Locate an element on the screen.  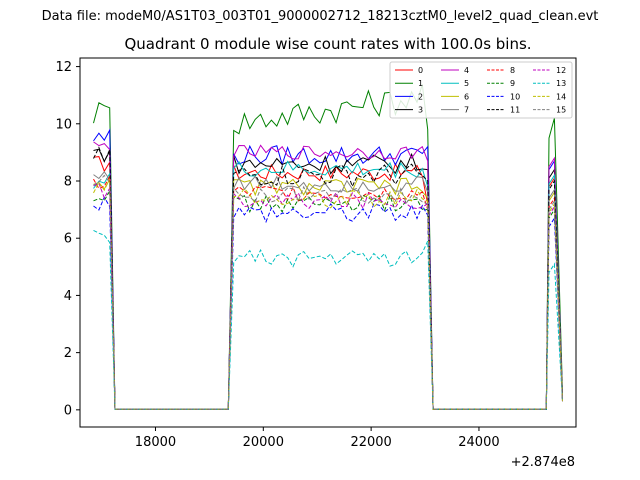
legend-label: 15 is located at coordinates (561, 110).